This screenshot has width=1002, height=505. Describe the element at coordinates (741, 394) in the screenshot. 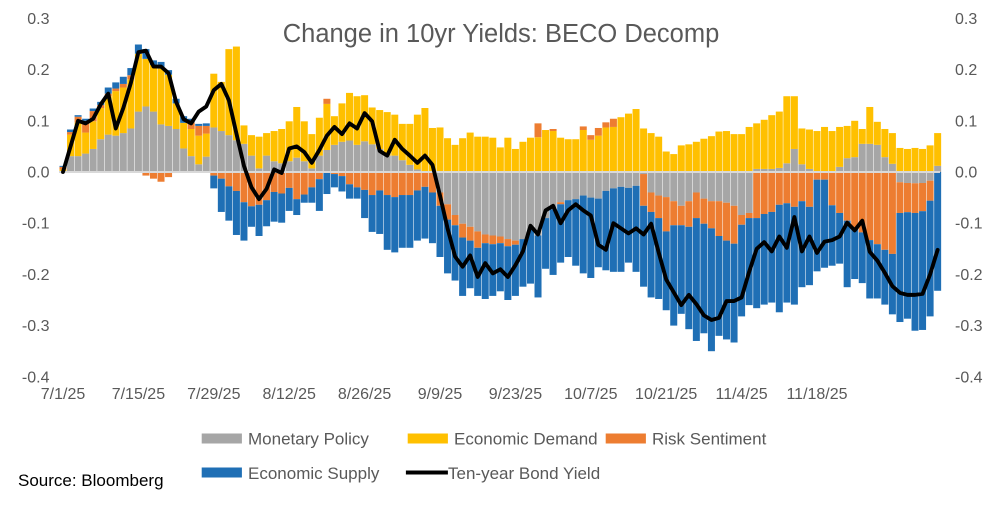

I see `svg-text: 11/4/25` at that location.